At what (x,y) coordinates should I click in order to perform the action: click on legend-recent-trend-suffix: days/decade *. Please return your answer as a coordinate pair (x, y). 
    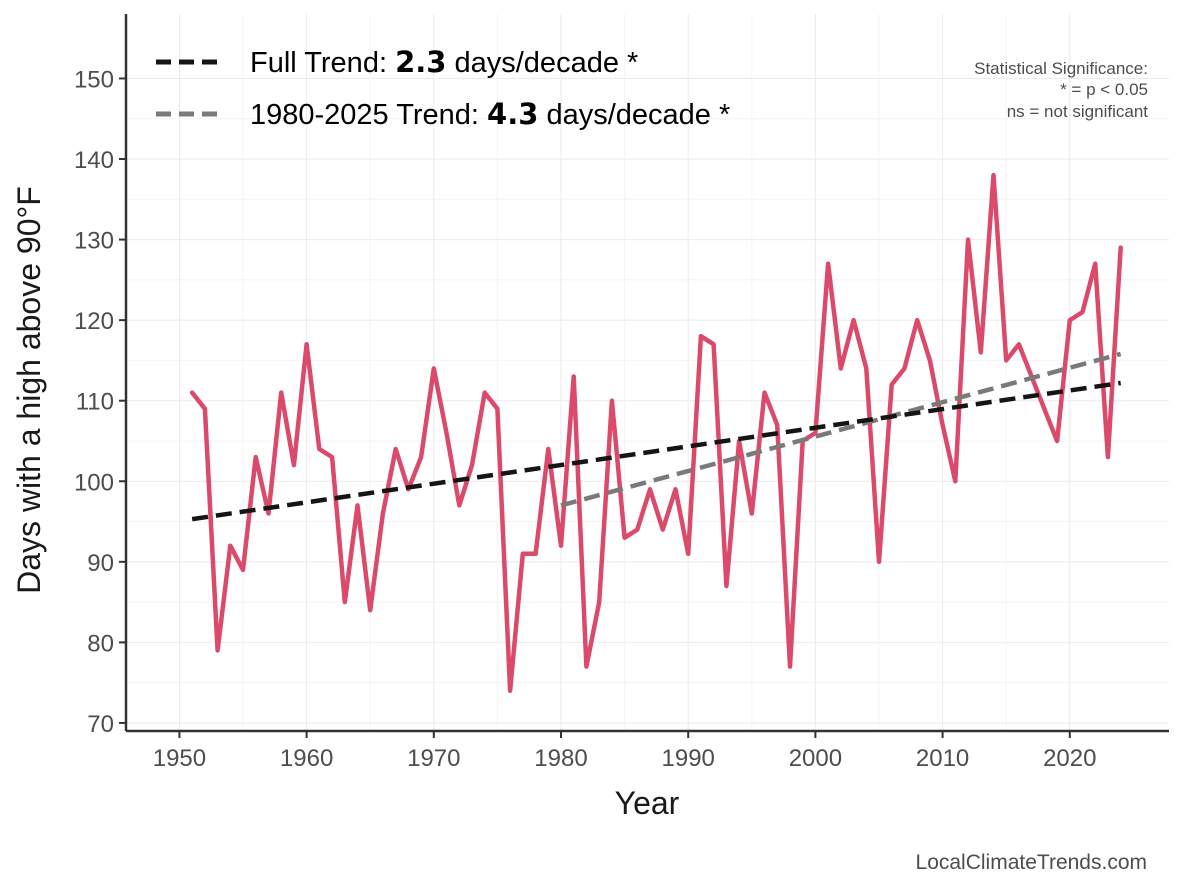
    Looking at the image, I should click on (634, 115).